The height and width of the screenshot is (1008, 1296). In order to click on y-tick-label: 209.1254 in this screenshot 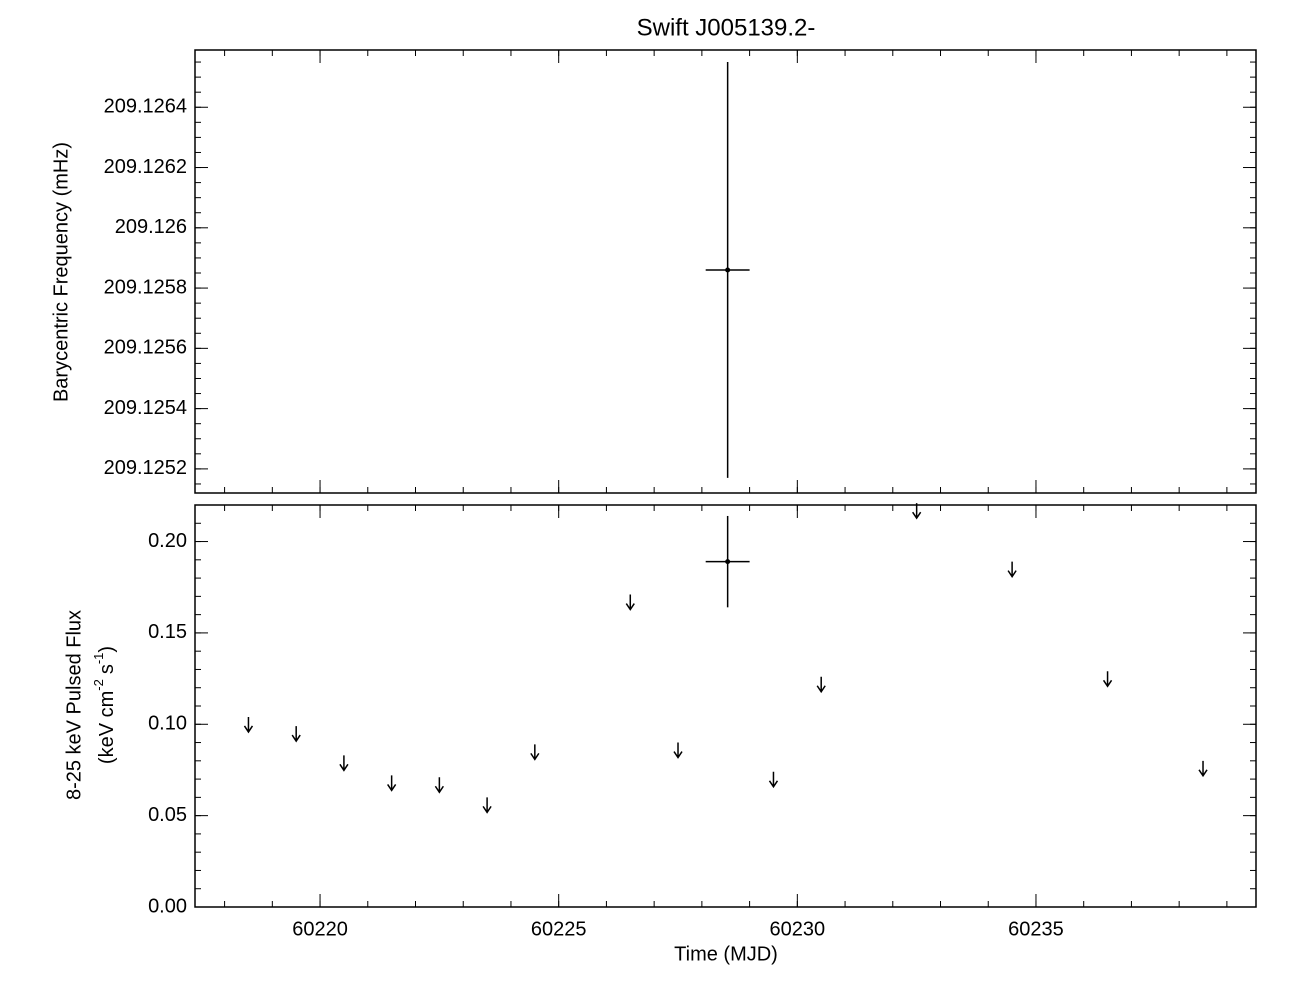, I will do `click(145, 408)`.